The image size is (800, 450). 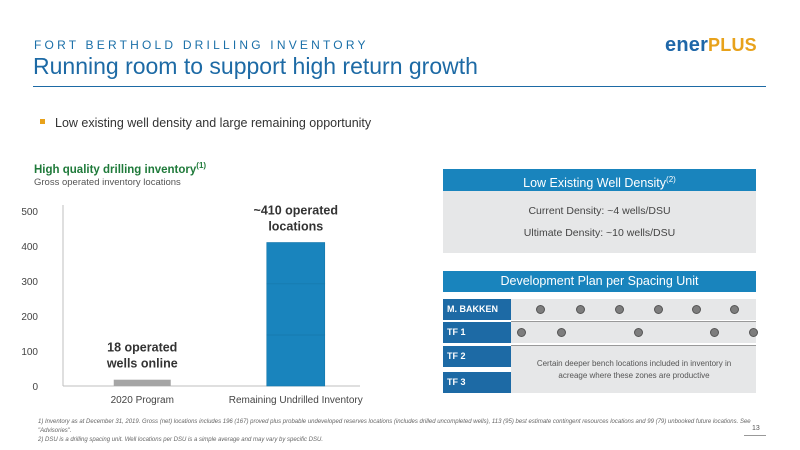 What do you see at coordinates (142, 400) in the screenshot?
I see `x-tick-label: 2020 Program` at bounding box center [142, 400].